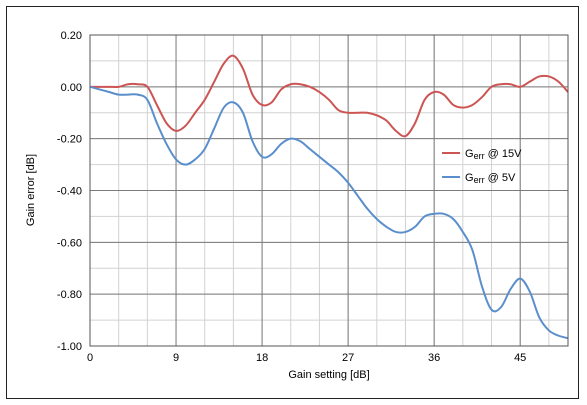 The image size is (587, 405). Describe the element at coordinates (434, 358) in the screenshot. I see `x-tick-label: 36` at that location.